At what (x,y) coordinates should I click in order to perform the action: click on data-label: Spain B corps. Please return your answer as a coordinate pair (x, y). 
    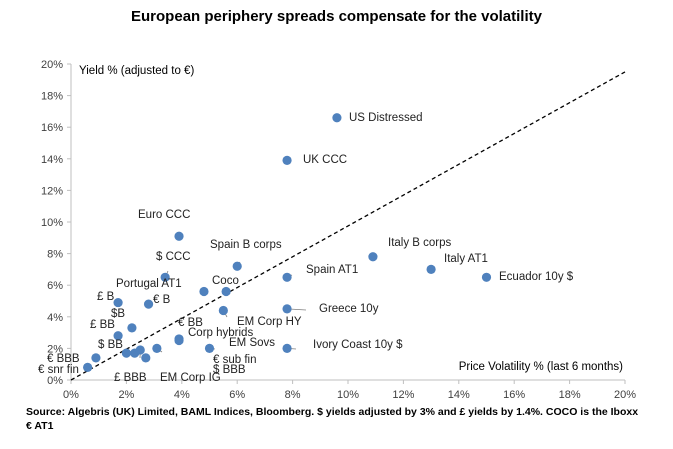
    Looking at the image, I should click on (246, 245).